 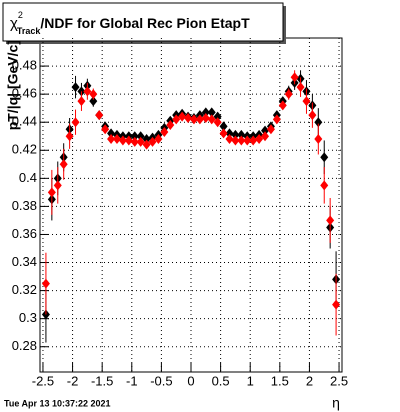 I want to click on y-tick-label: 0.38, so click(x=24, y=205).